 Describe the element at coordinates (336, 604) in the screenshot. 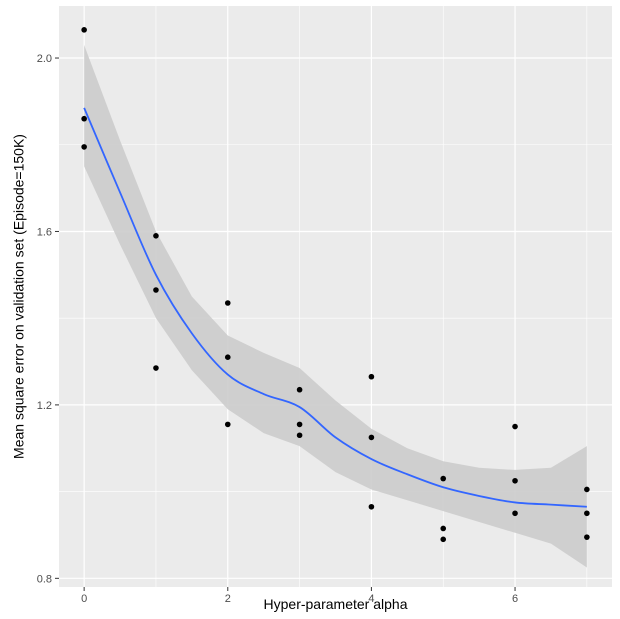

I see `x-axis-title: Hyper-parameter alpha` at that location.